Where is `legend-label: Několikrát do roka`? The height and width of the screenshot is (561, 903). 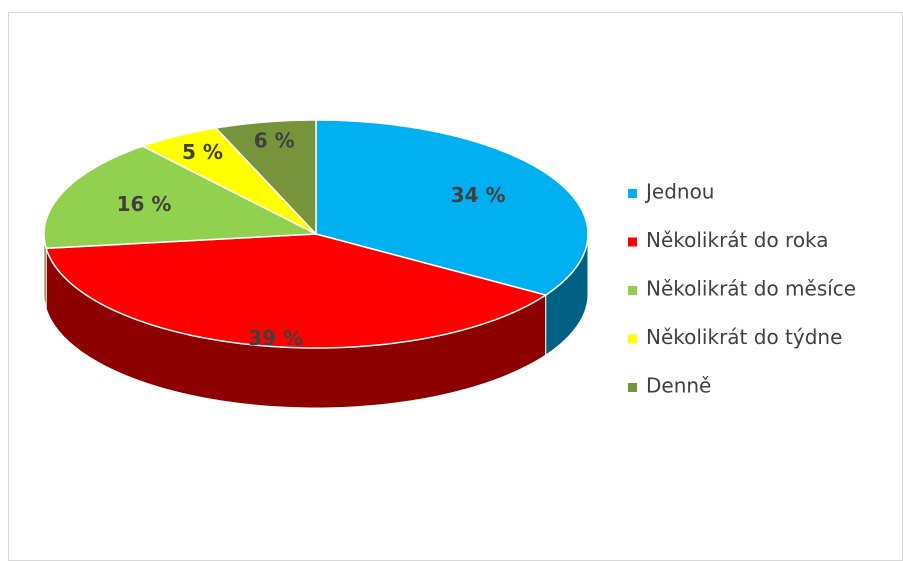
legend-label: Několikrát do roka is located at coordinates (737, 240).